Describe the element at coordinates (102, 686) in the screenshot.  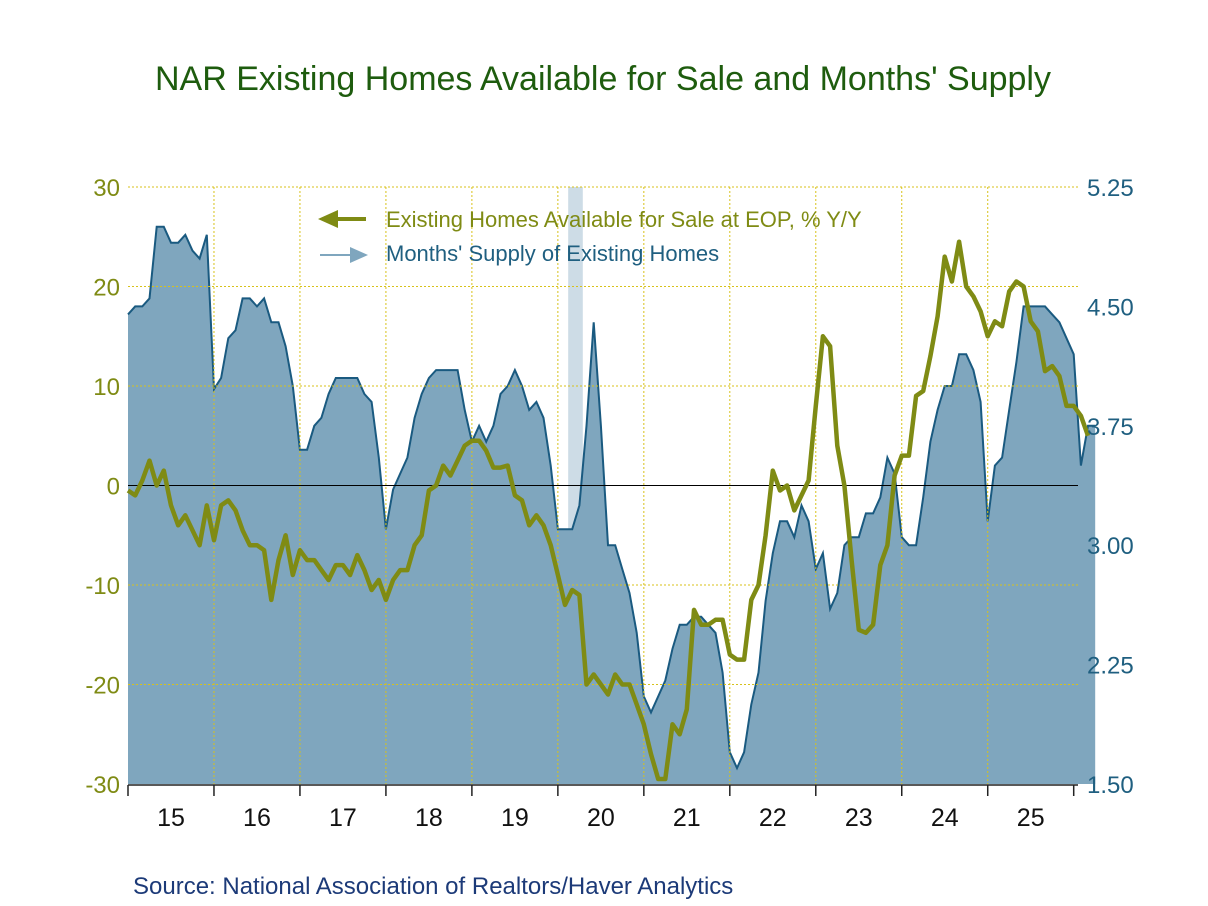
I see `left-tick-label: -20` at that location.